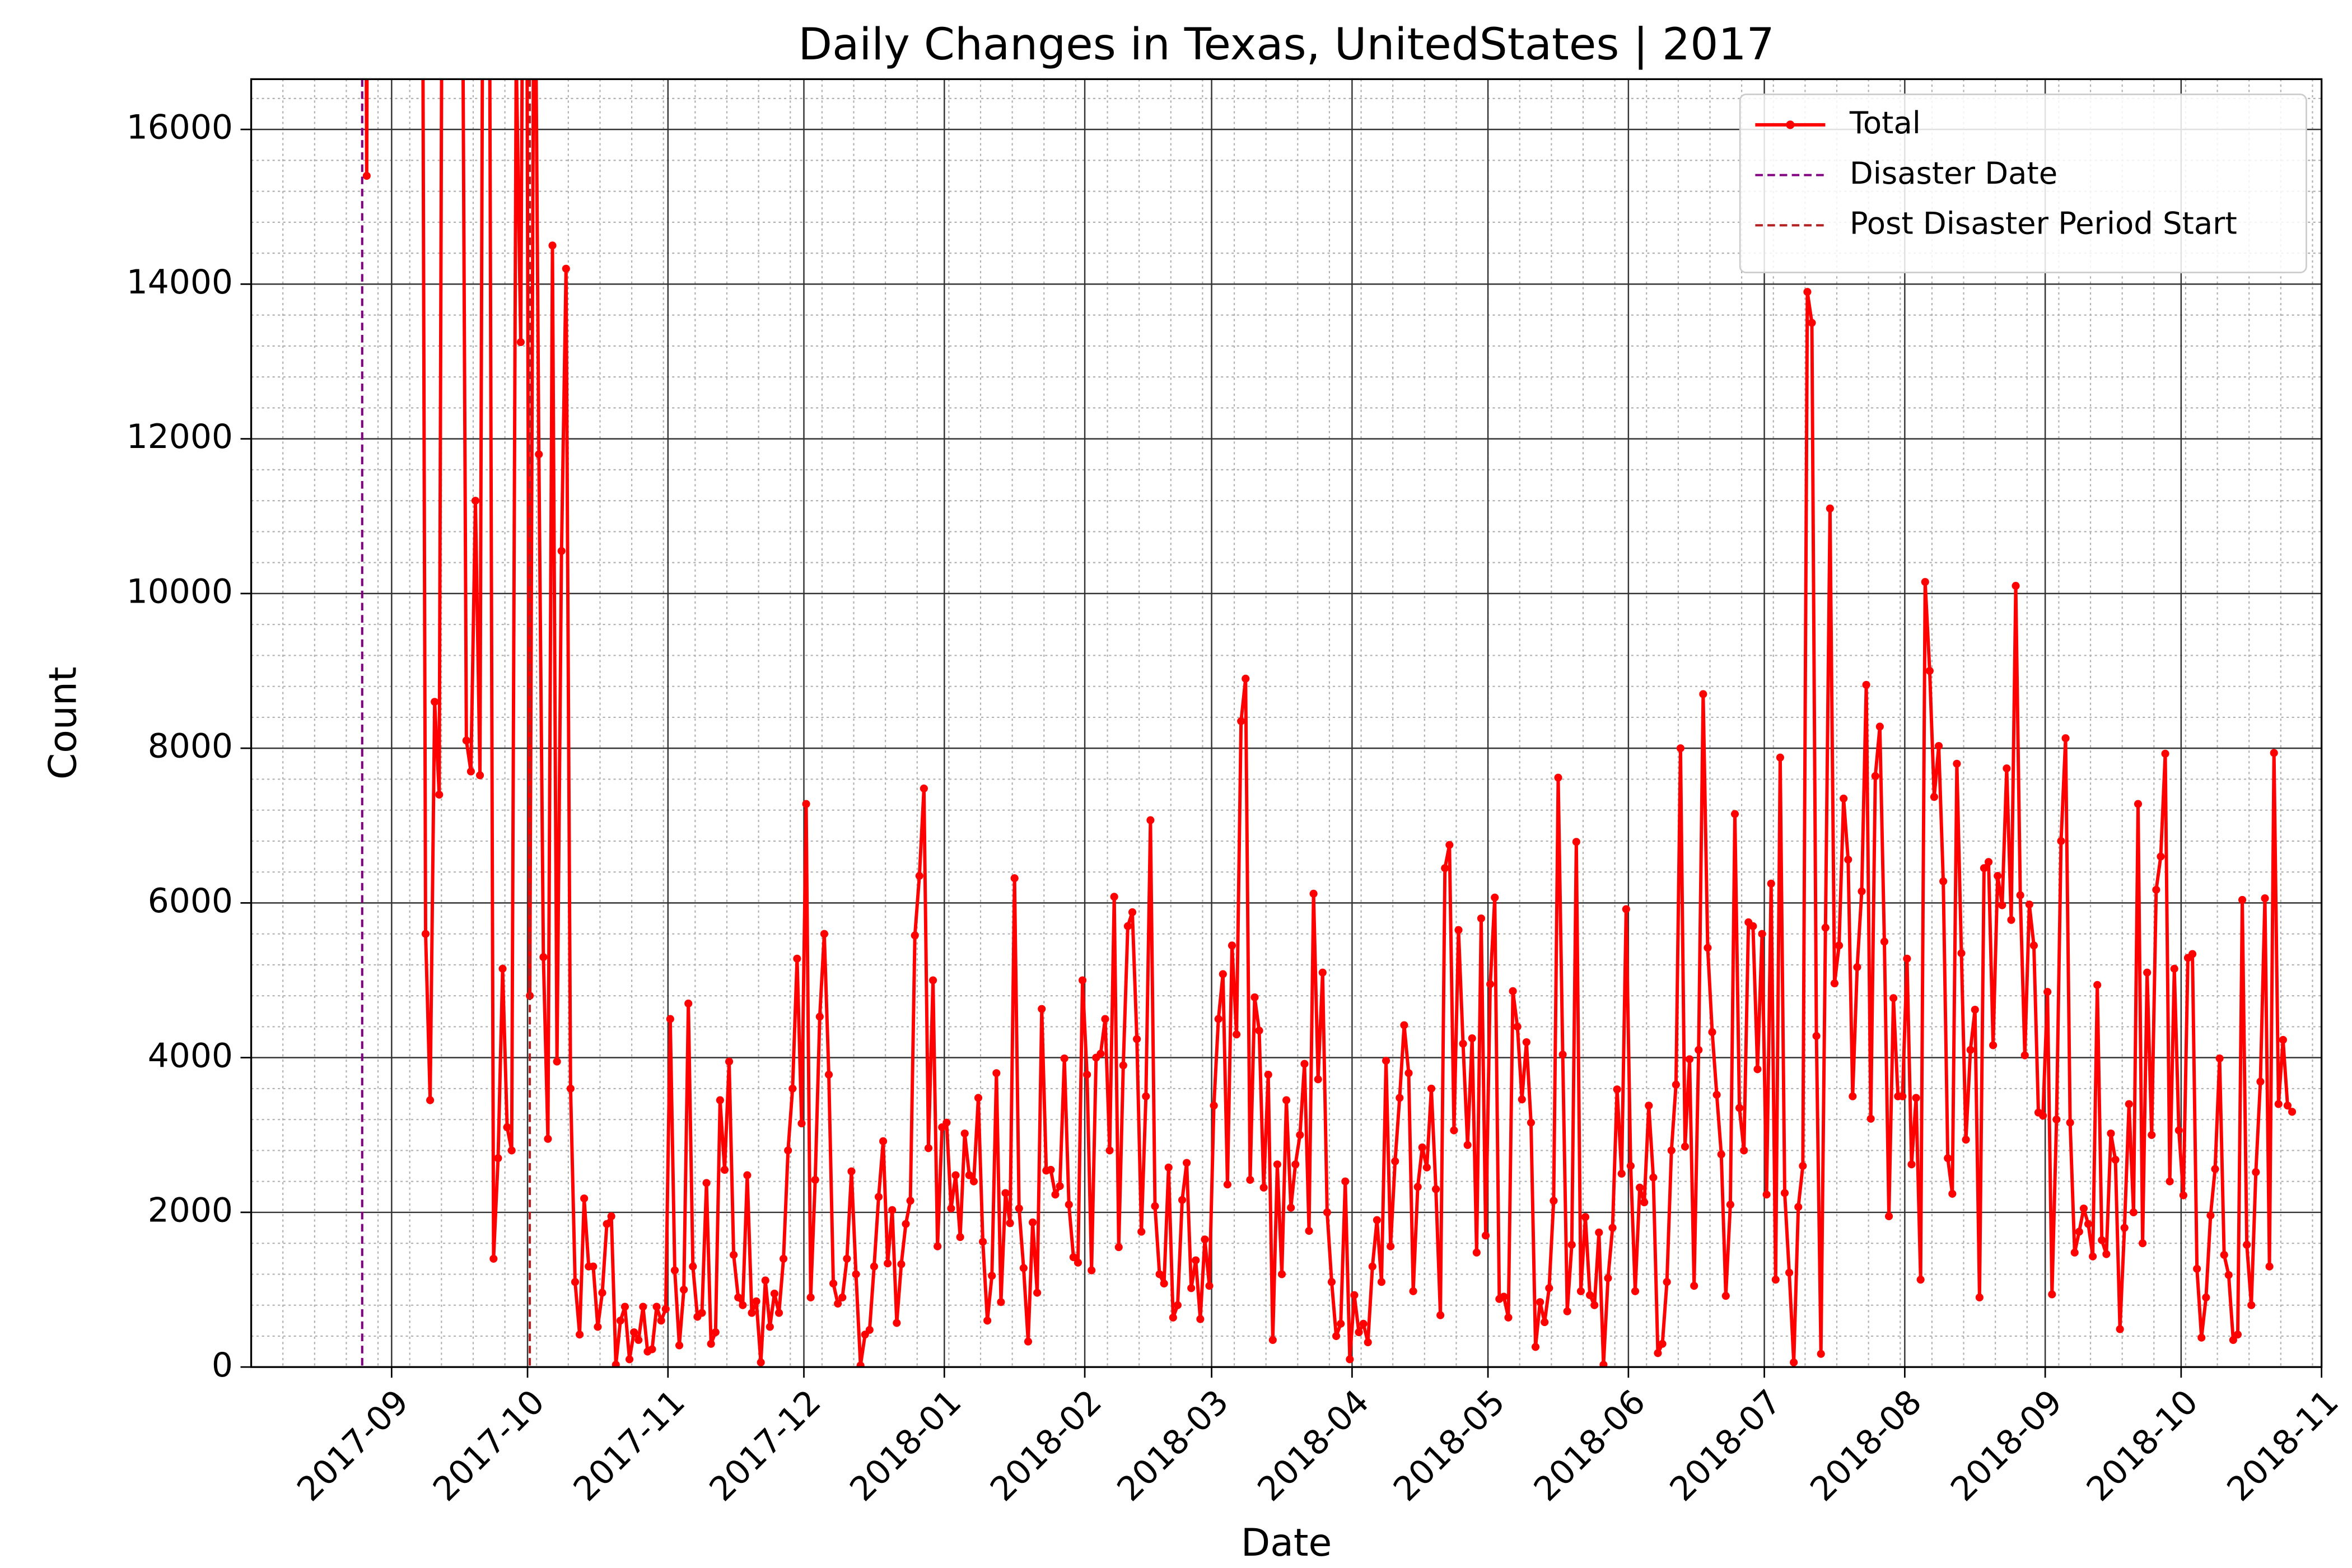 The width and height of the screenshot is (2352, 1568). What do you see at coordinates (630, 1446) in the screenshot?
I see `x-tick-label: 2017-11` at bounding box center [630, 1446].